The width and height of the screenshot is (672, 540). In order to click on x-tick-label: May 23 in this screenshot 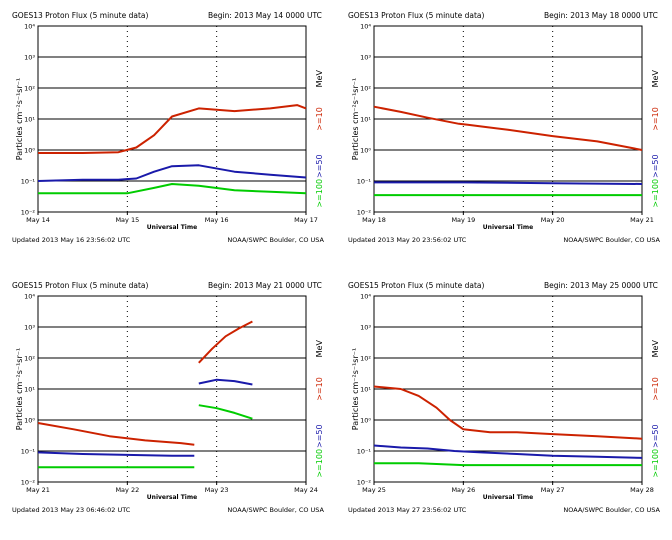, I will do `click(217, 490)`.